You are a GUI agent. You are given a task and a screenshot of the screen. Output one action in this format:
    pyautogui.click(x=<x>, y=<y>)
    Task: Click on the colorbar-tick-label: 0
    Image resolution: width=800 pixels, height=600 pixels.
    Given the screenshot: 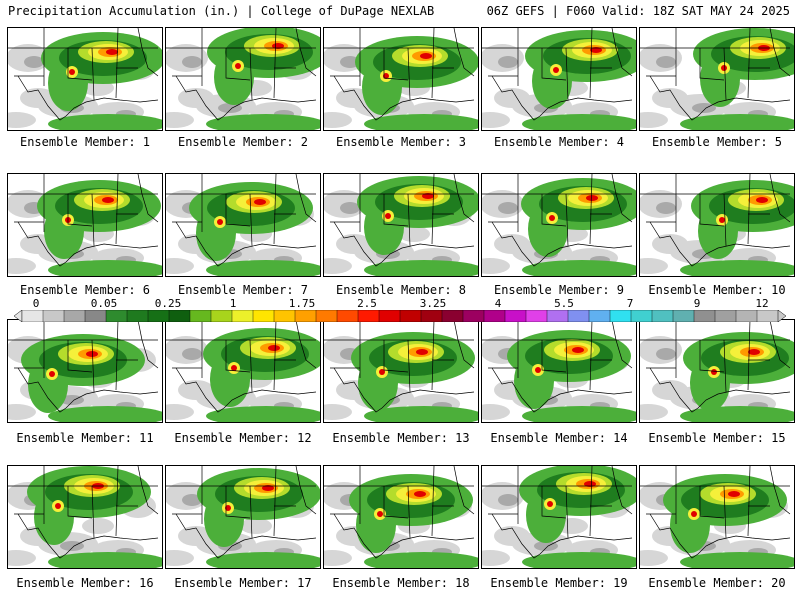 What is the action you would take?
    pyautogui.click(x=36, y=303)
    